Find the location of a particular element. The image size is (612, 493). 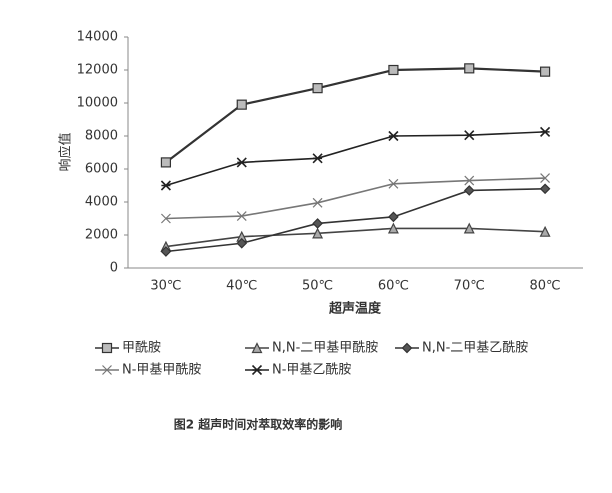

x-axis-label: 超声温度 is located at coordinates (355, 309).